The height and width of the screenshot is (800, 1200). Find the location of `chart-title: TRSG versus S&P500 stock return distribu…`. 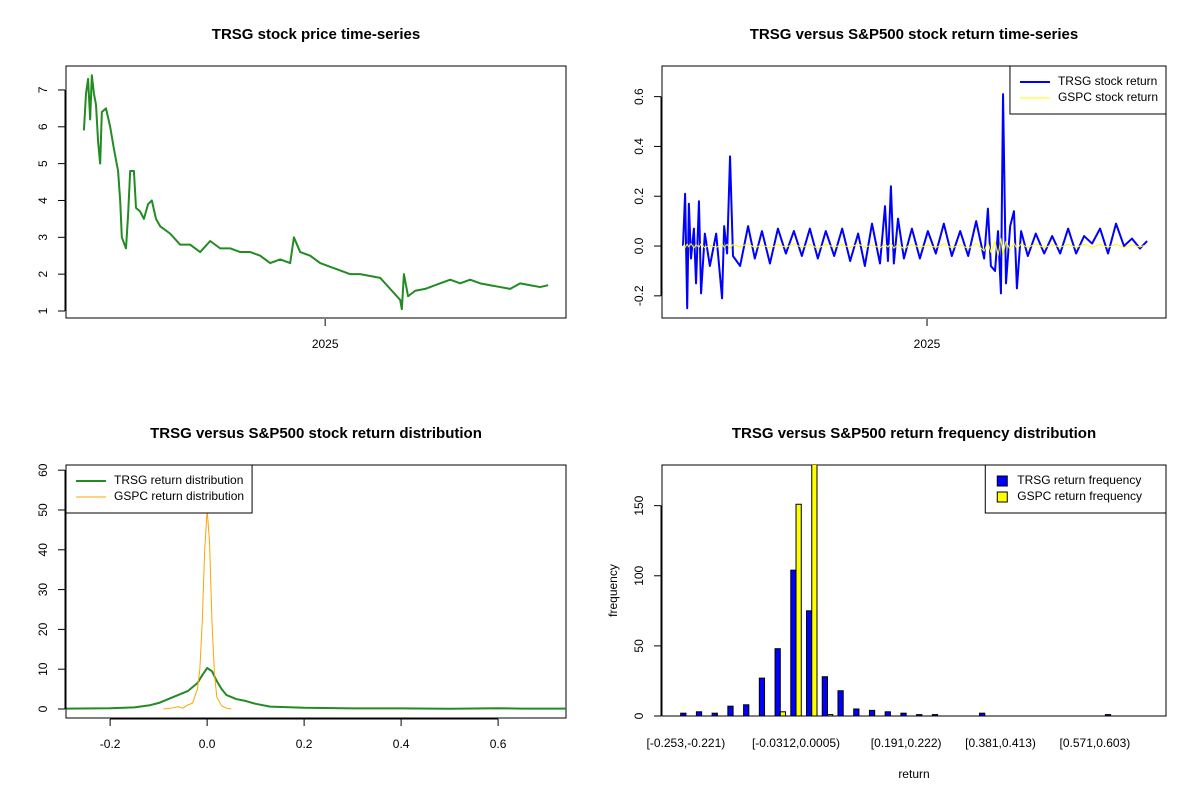

chart-title: TRSG versus S&P500 stock return distribu… is located at coordinates (316, 433).